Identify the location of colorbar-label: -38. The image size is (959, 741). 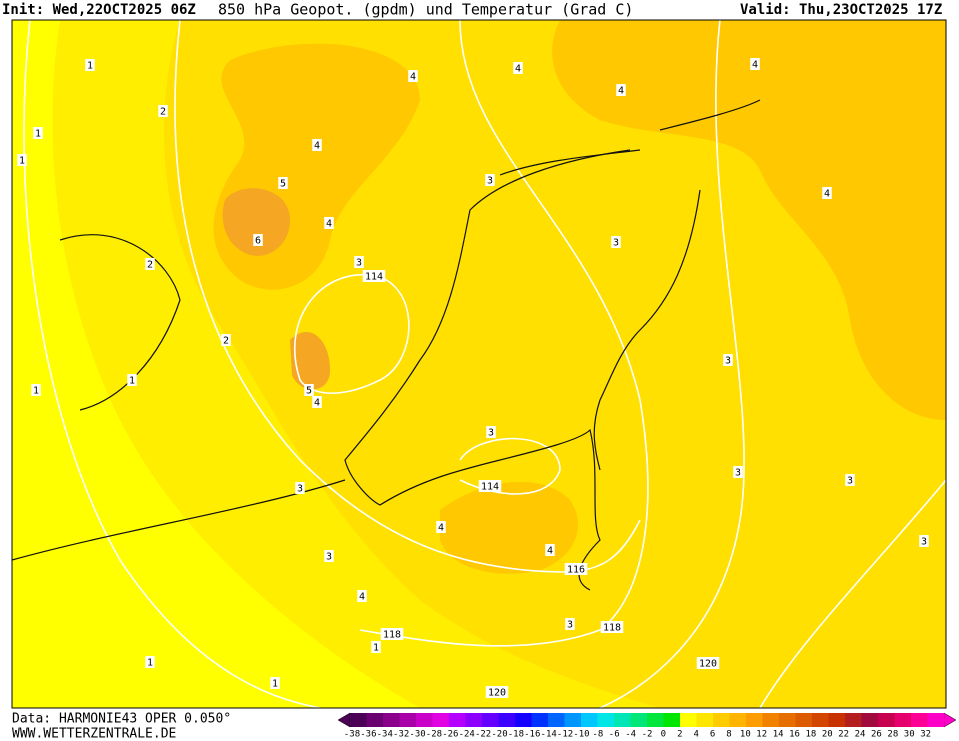
(352, 735).